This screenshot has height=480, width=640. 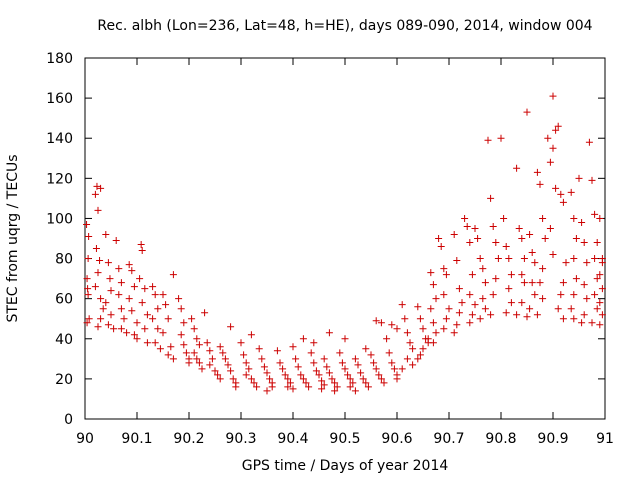 I want to click on y-tick-label: 20, so click(x=64, y=380).